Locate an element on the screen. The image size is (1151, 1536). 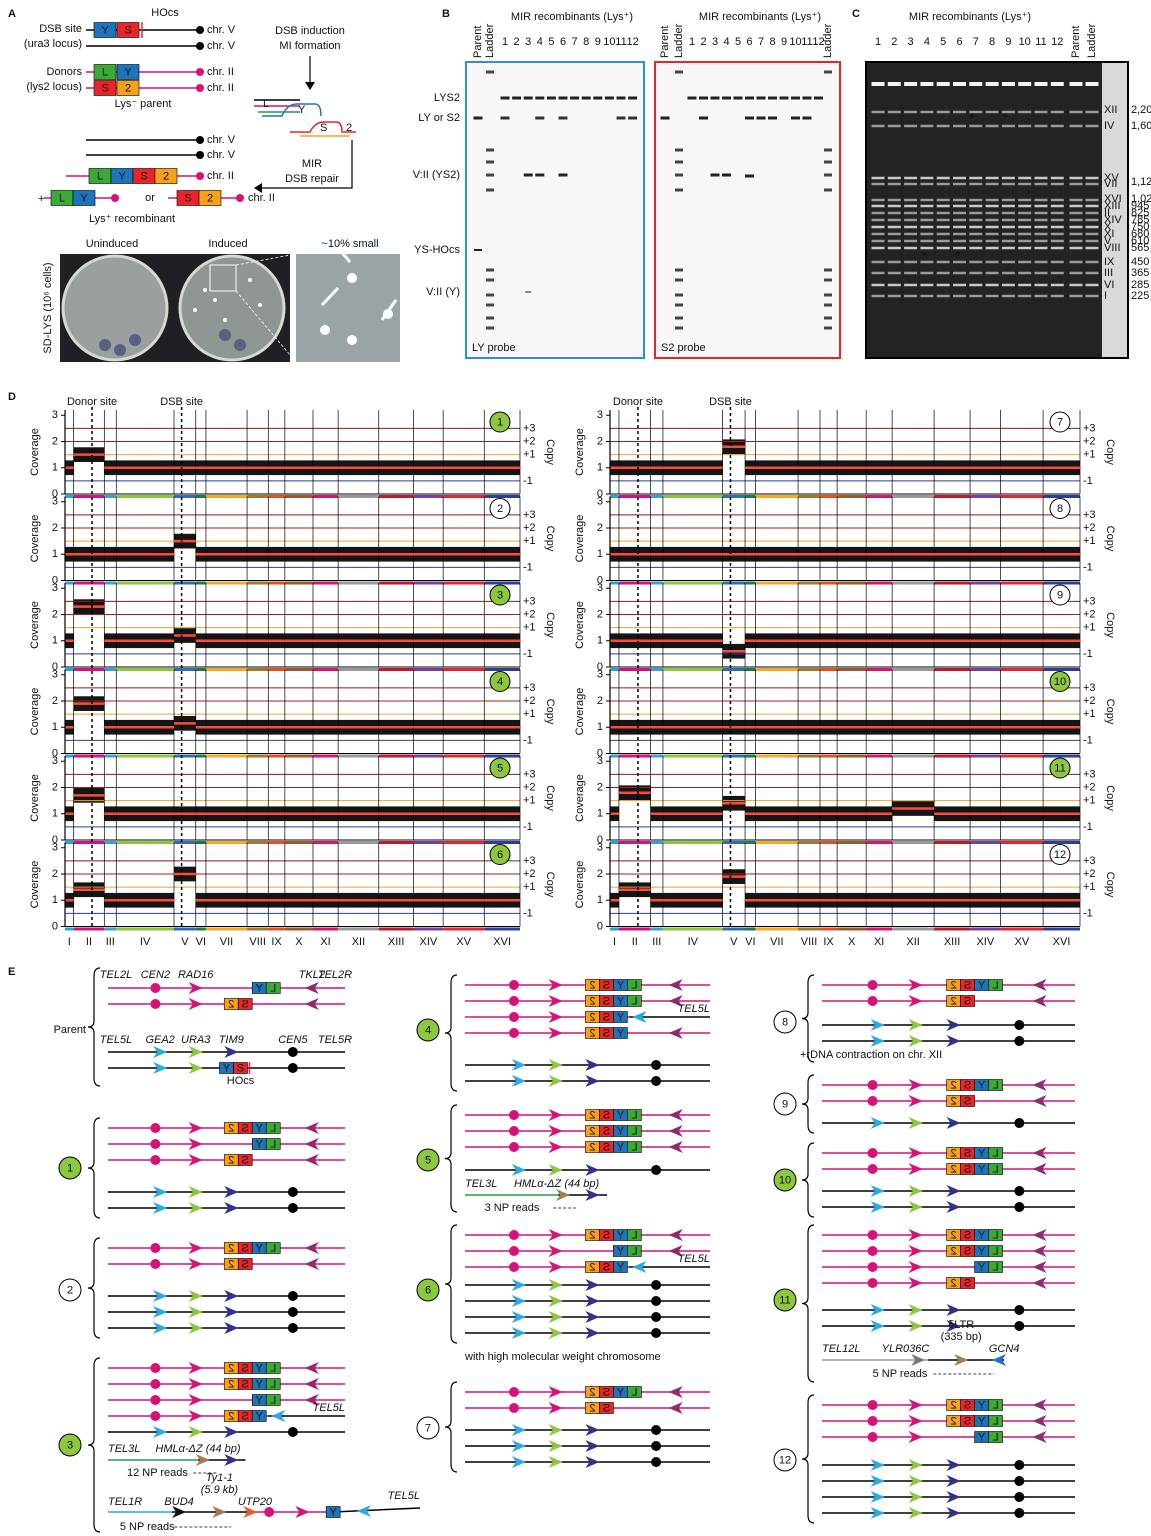
copy-tick-label: +1 is located at coordinates (1089, 455).